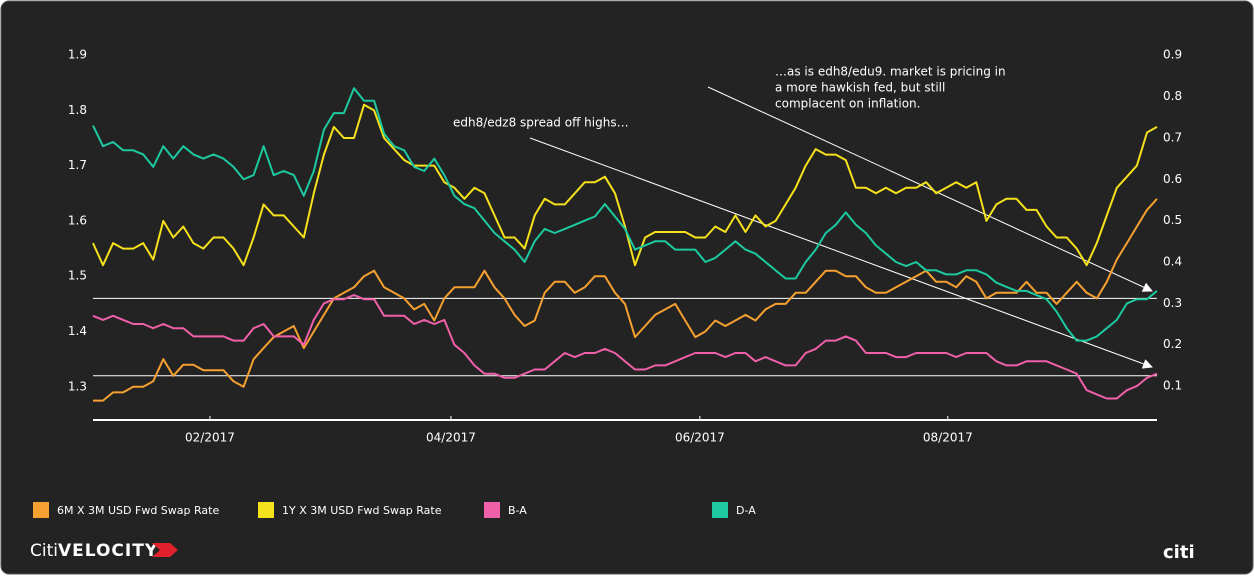 Image resolution: width=1254 pixels, height=579 pixels. What do you see at coordinates (1172, 303) in the screenshot?
I see `y2-tick-label: 0.3` at bounding box center [1172, 303].